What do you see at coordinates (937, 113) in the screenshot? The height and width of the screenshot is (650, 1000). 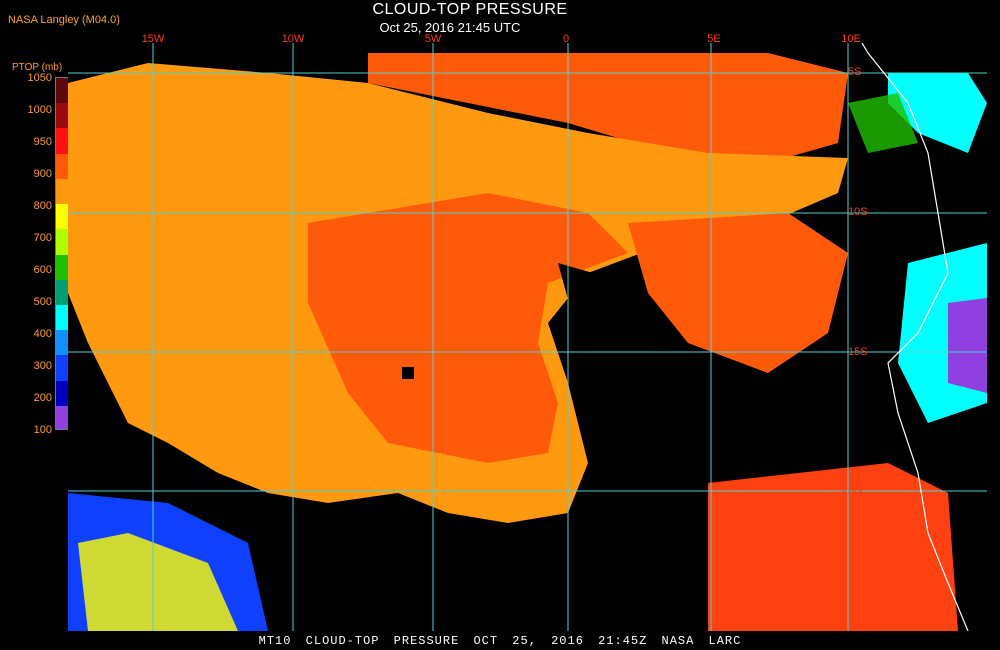 I see `high-cloud-region-northeast` at bounding box center [937, 113].